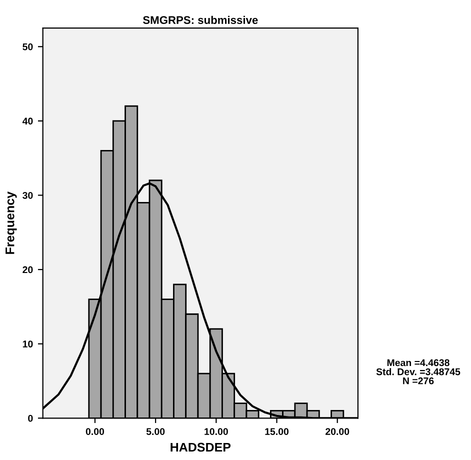  I want to click on x-tick-label: 0.00, so click(95, 432).